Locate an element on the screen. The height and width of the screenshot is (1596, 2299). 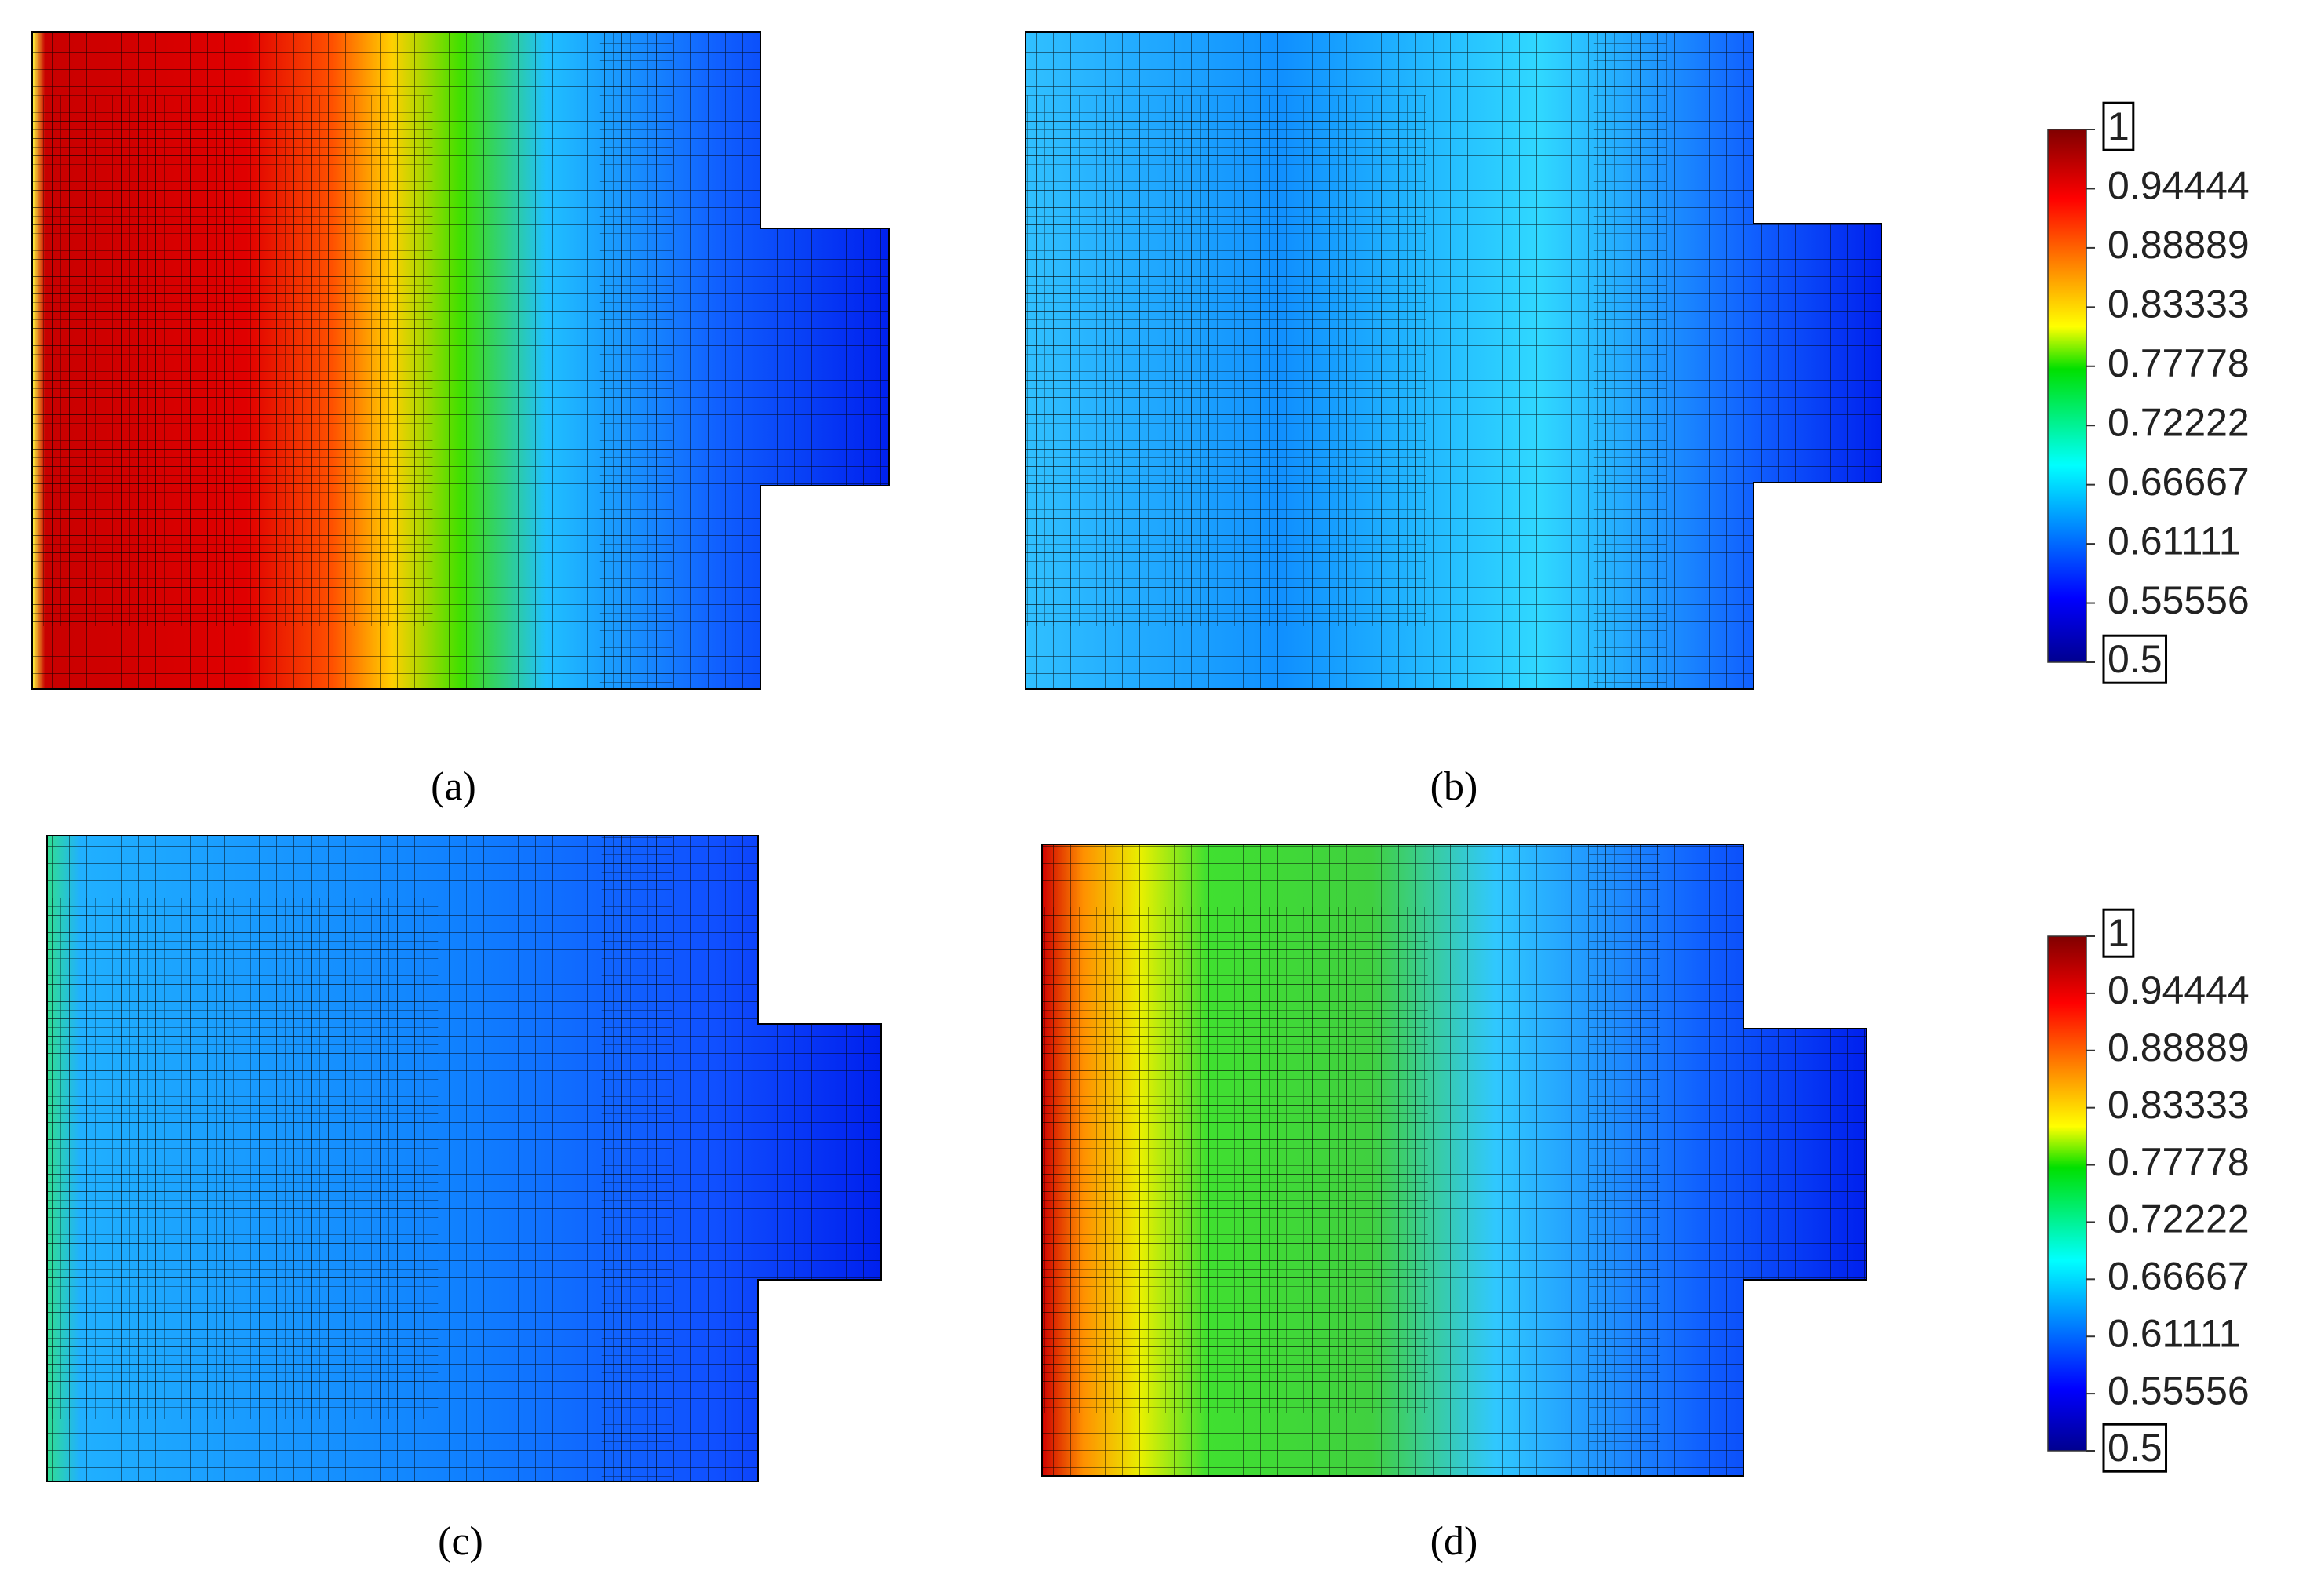
panel-label: (d) is located at coordinates (1454, 1541).